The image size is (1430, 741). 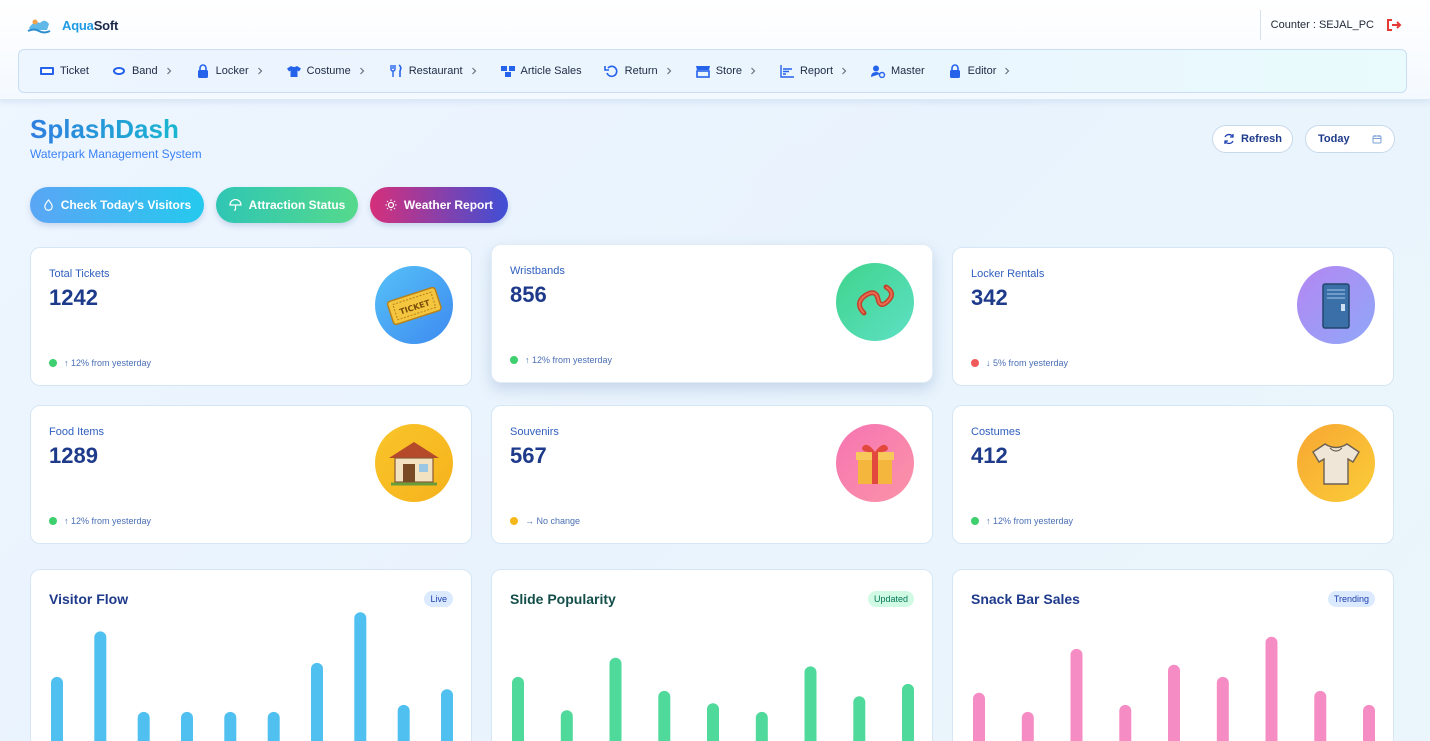 What do you see at coordinates (117, 205) in the screenshot?
I see `check-visitors-button: Check Today's Visitors` at bounding box center [117, 205].